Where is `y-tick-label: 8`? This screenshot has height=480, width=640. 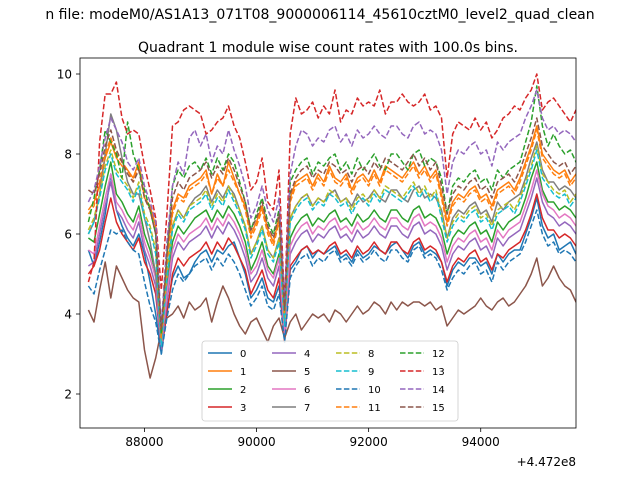
y-tick-label: 8 is located at coordinates (68, 155).